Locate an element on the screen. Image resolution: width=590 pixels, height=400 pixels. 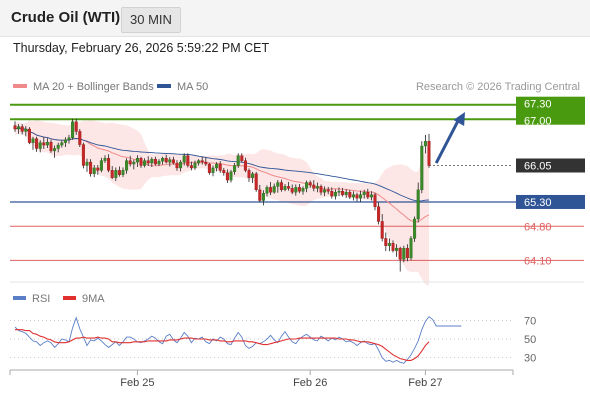
ma50-line is located at coordinates (222, 164).